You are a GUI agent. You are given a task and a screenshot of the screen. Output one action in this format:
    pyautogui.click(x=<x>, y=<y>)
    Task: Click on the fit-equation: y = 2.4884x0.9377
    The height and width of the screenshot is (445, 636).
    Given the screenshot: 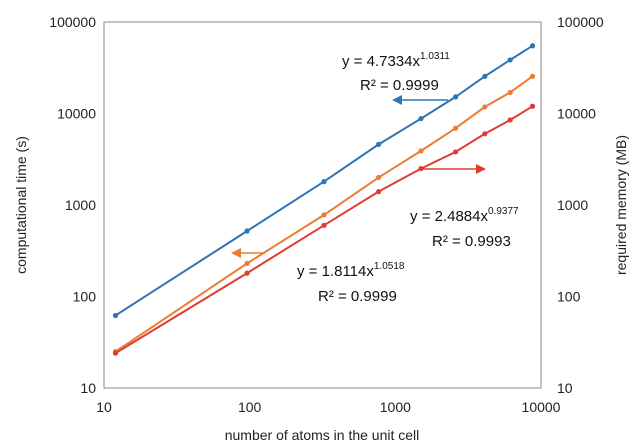 What is the action you would take?
    pyautogui.click(x=464, y=215)
    